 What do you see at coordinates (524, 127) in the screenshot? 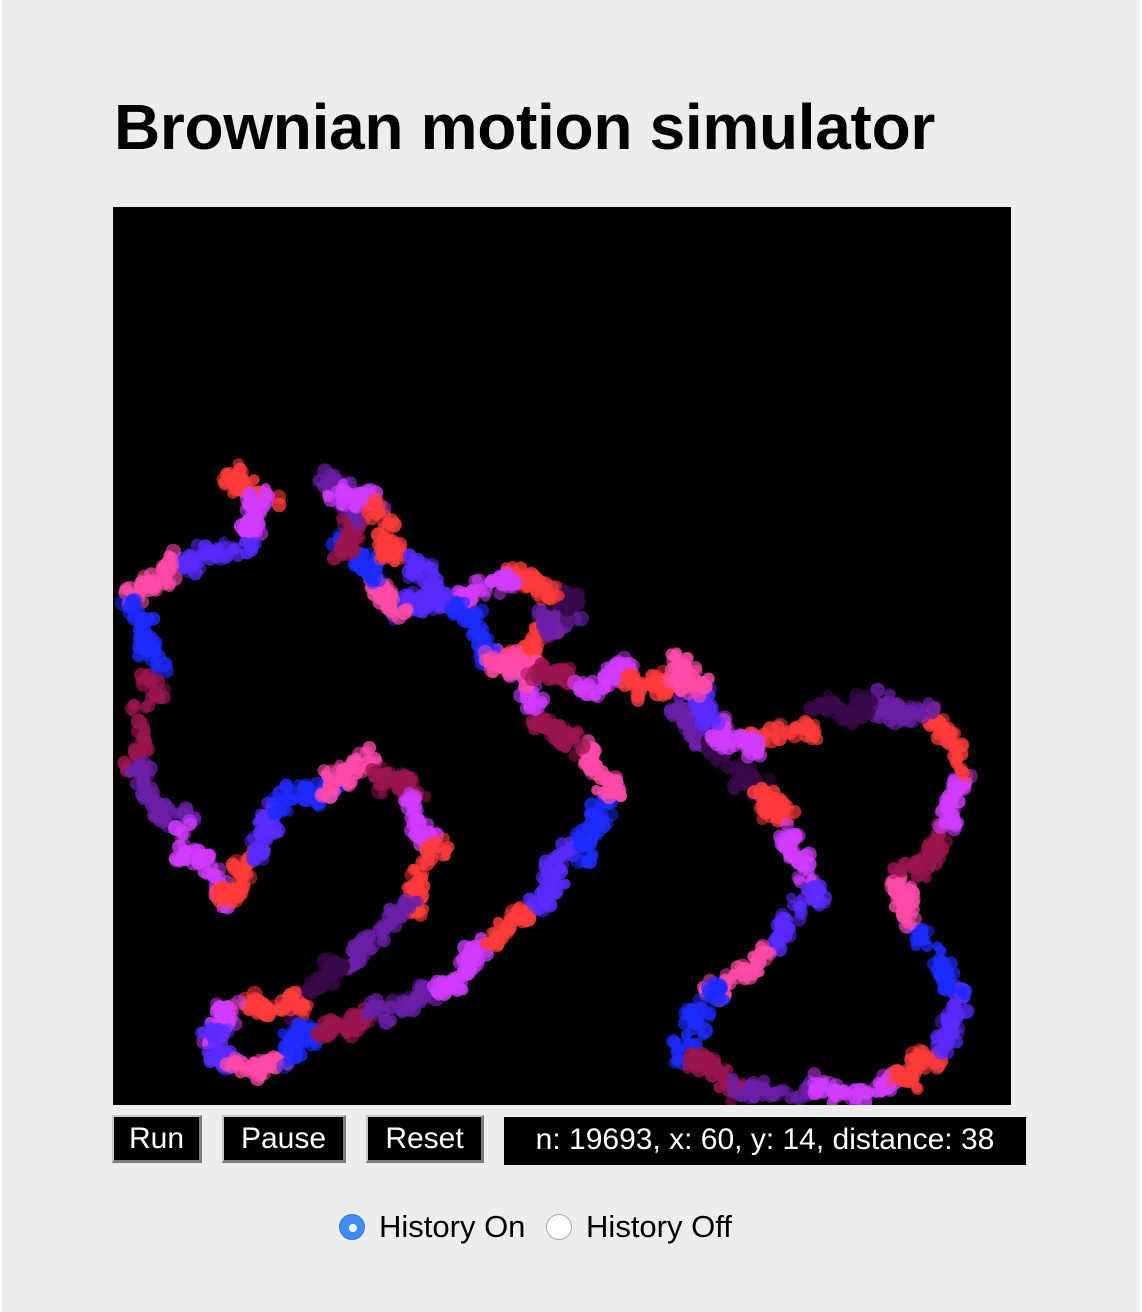
I see `page-title: Brownian motion simulator` at bounding box center [524, 127].